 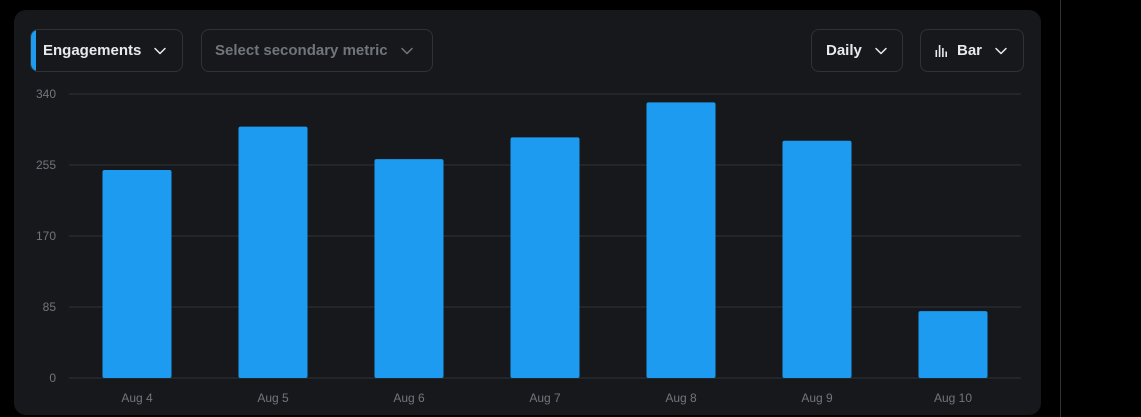 What do you see at coordinates (301, 50) in the screenshot?
I see `secondary-metric-placeholder: Select secondary metric` at bounding box center [301, 50].